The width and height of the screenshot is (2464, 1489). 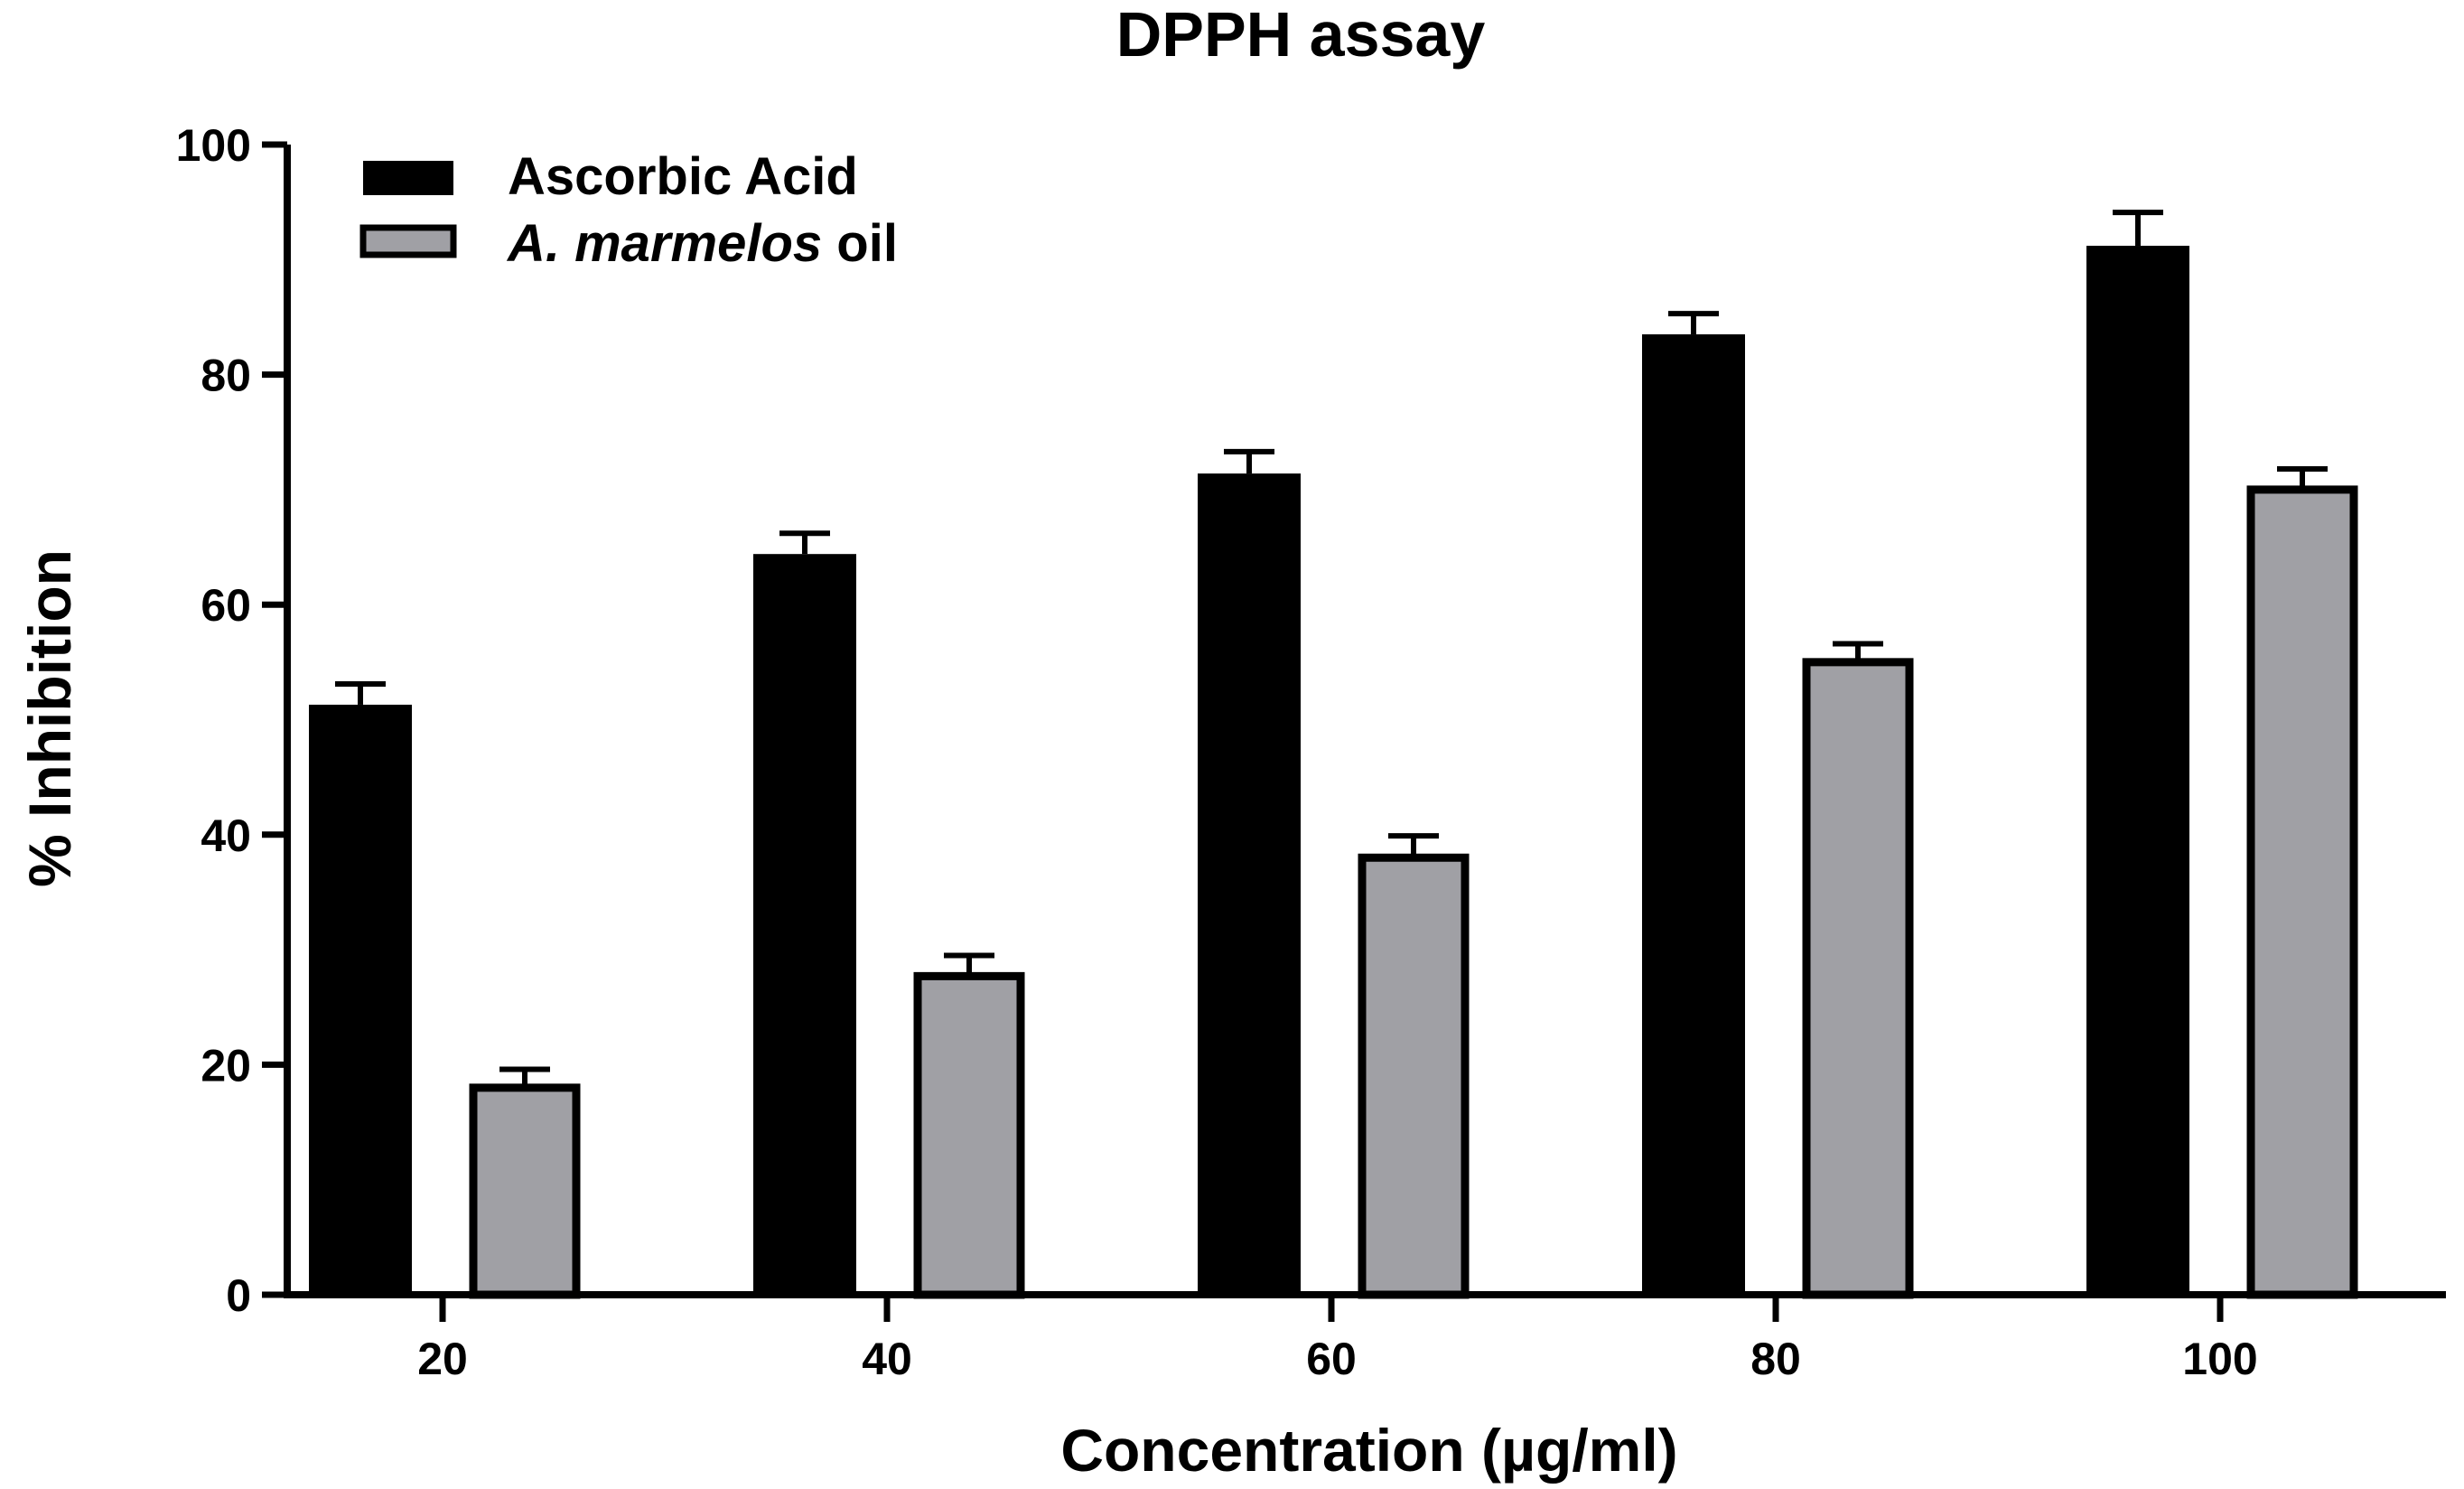 I want to click on legend-swatch-ascorbic-acid, so click(x=408, y=178).